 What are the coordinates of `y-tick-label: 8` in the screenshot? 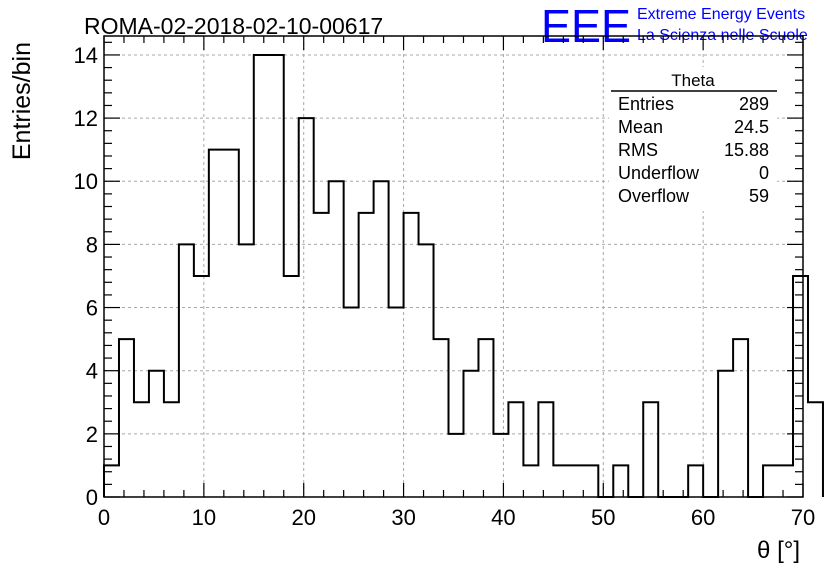 It's located at (92, 244).